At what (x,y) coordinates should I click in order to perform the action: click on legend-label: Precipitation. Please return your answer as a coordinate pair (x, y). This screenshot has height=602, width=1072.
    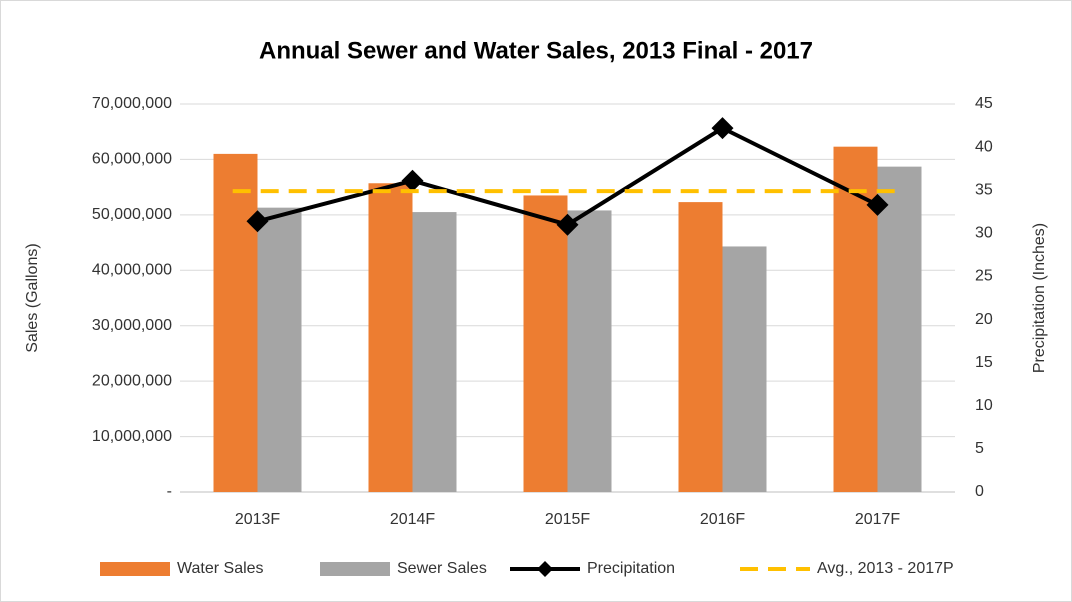
    Looking at the image, I should click on (631, 568).